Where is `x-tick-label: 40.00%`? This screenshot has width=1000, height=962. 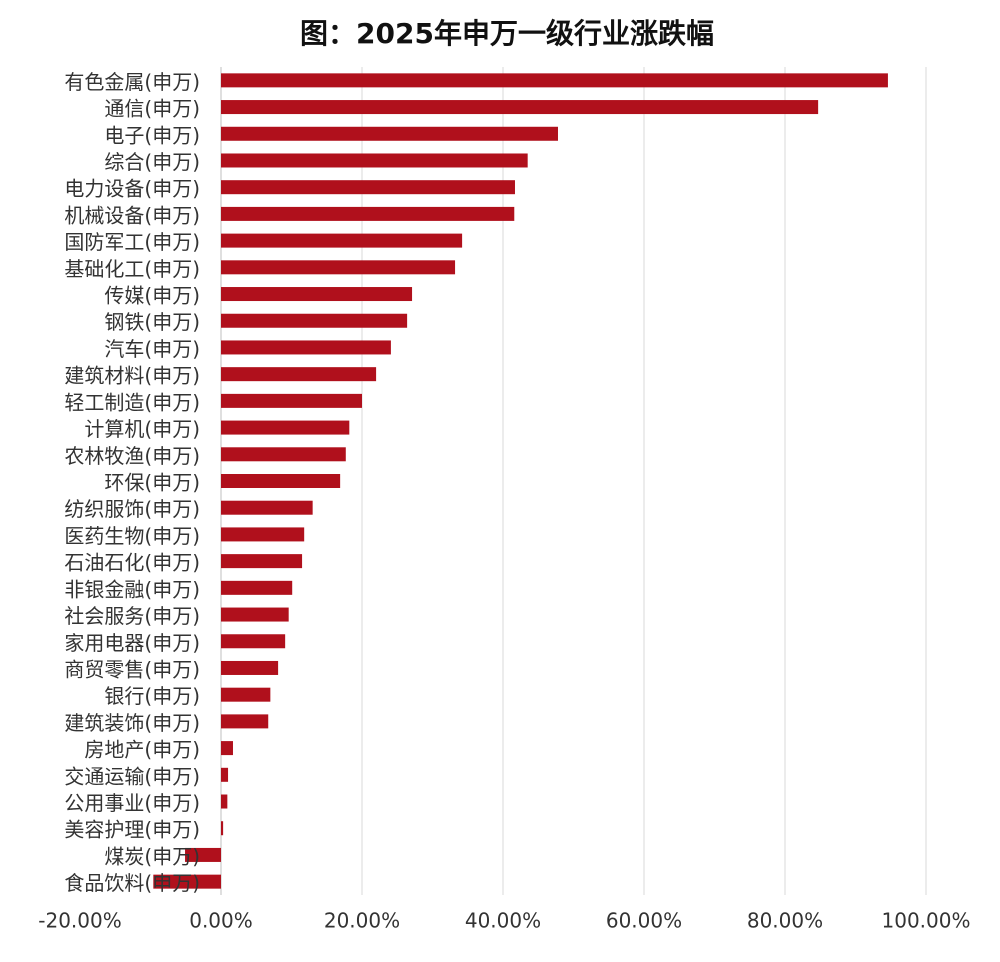
x-tick-label: 40.00% is located at coordinates (503, 921).